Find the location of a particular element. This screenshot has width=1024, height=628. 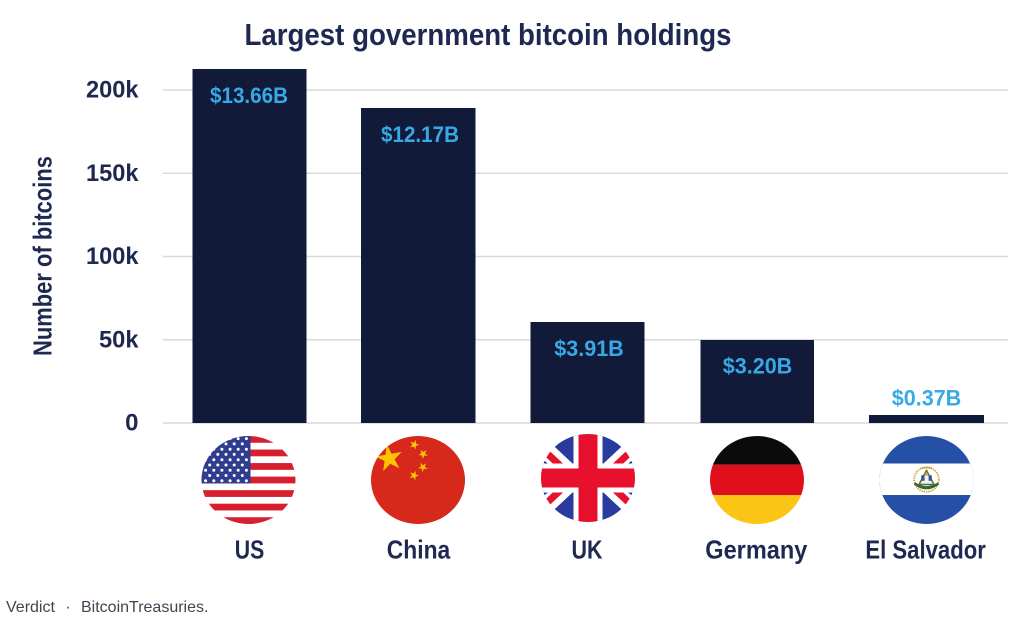

svg-text: BitcoinTreasuries. is located at coordinates (144, 607).